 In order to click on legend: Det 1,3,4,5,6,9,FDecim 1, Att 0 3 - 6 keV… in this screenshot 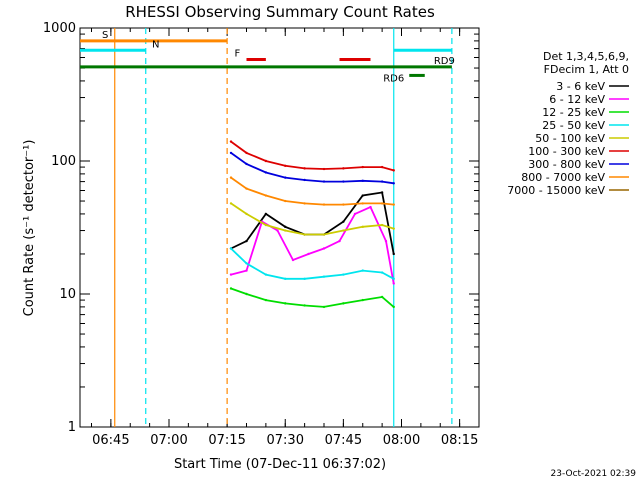, I will do `click(568, 123)`.